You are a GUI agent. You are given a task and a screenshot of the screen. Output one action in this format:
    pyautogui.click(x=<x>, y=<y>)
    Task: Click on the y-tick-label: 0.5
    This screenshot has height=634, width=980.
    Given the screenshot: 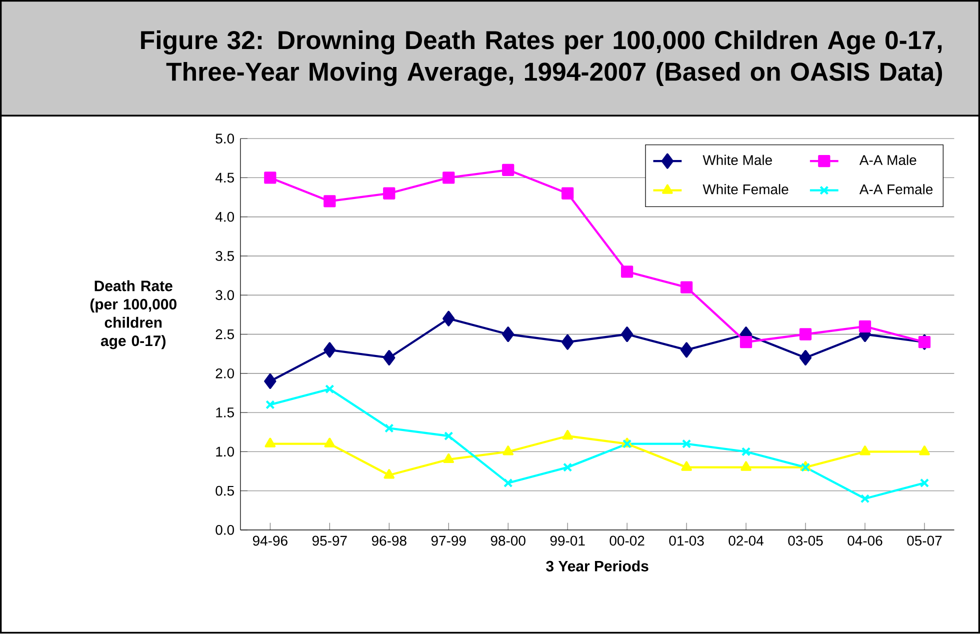 What is the action you would take?
    pyautogui.click(x=225, y=491)
    